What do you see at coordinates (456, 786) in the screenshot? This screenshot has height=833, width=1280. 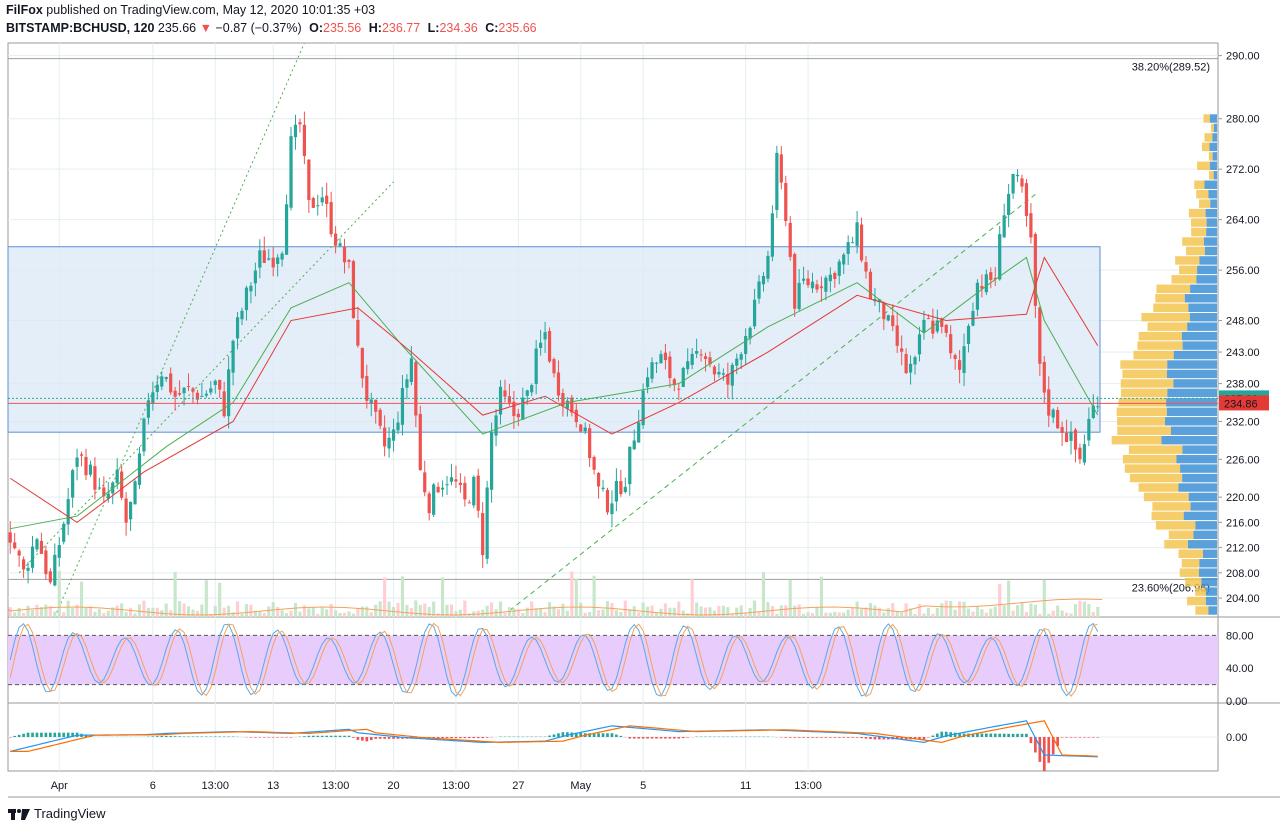 I see `time-axis-label: 13:00` at bounding box center [456, 786].